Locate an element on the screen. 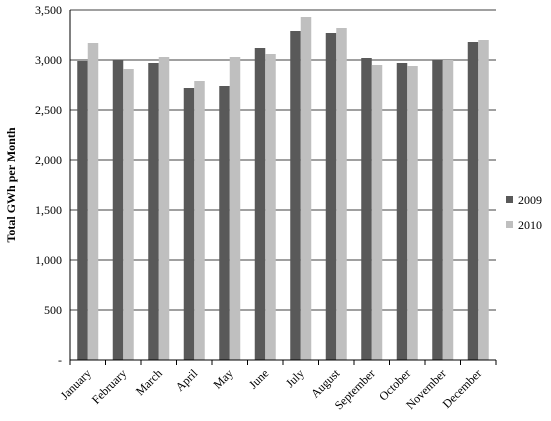 The image size is (551, 421). x-tick-label: July is located at coordinates (295, 378).